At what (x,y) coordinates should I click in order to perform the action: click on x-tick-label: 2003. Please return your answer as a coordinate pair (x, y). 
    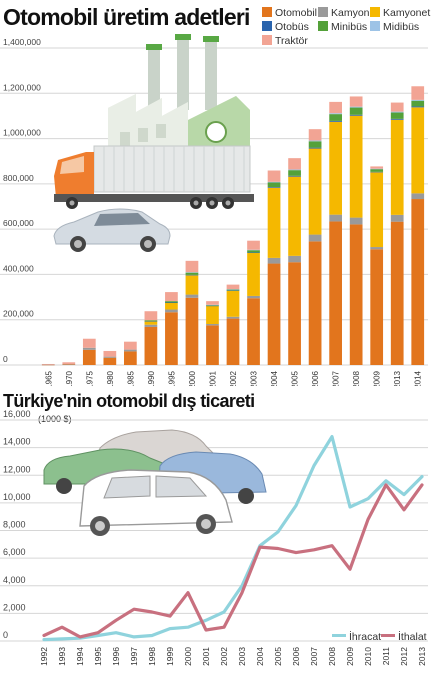
    Looking at the image, I should click on (242, 656).